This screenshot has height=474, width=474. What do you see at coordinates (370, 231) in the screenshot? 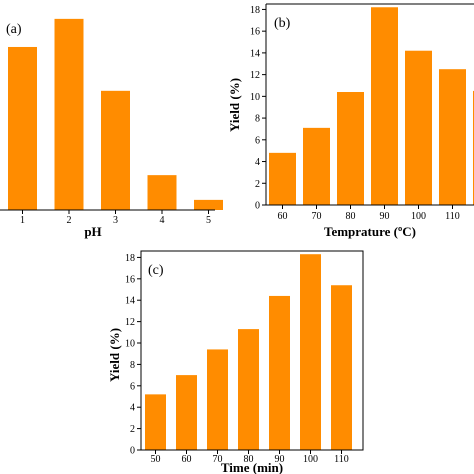
I see `chart-b-x-axis-title: Temprature (ºC)` at bounding box center [370, 231].